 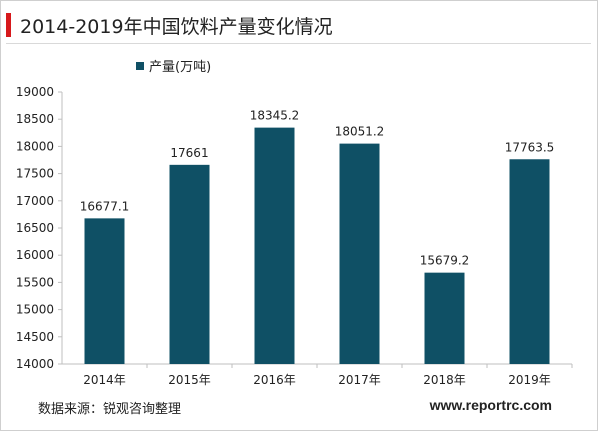 I want to click on y-tick-label: 18500, so click(x=35, y=119).